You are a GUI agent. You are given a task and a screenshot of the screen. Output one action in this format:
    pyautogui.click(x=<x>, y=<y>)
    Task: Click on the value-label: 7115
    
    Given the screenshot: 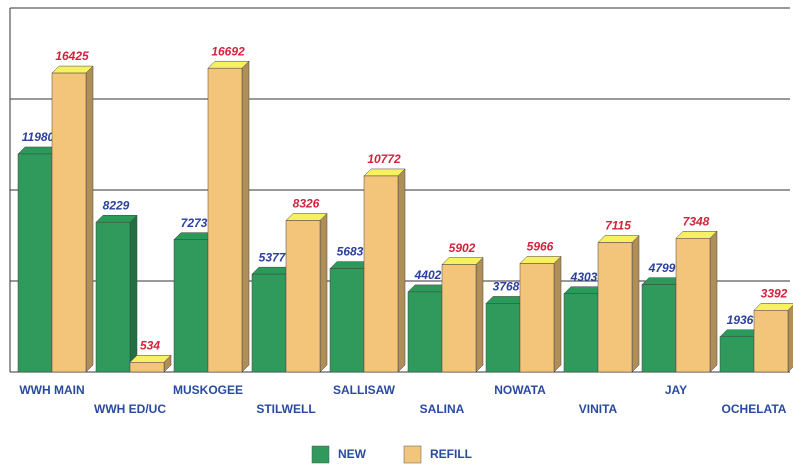 What is the action you would take?
    pyautogui.click(x=618, y=226)
    